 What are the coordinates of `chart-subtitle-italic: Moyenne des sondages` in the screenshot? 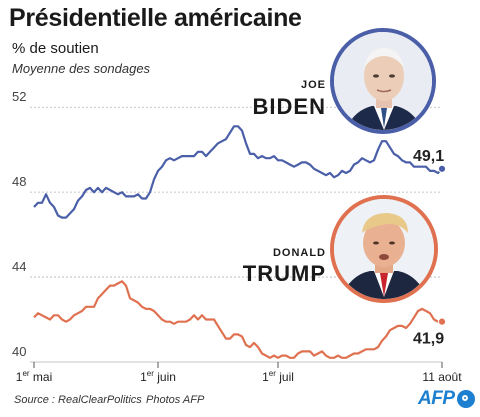 It's located at (81, 68).